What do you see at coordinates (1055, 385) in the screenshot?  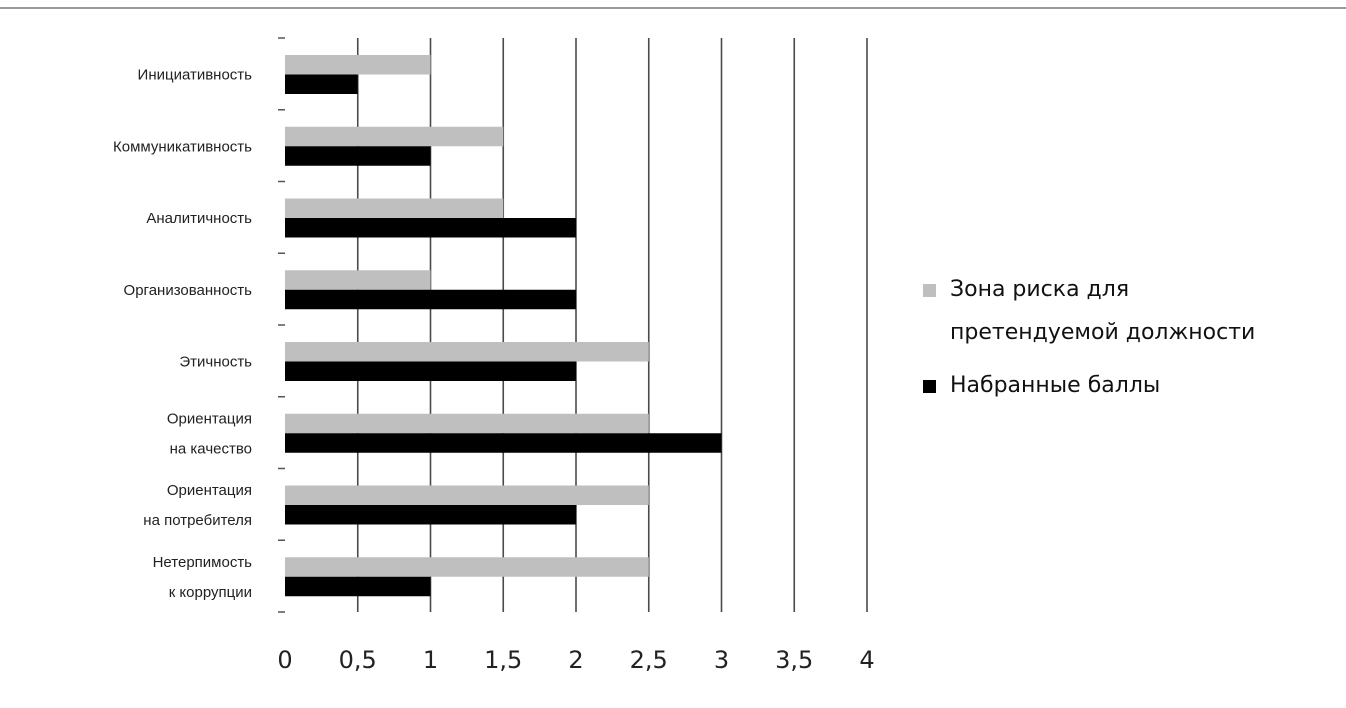 I see `legend-label-1: Набранные баллы` at bounding box center [1055, 385].